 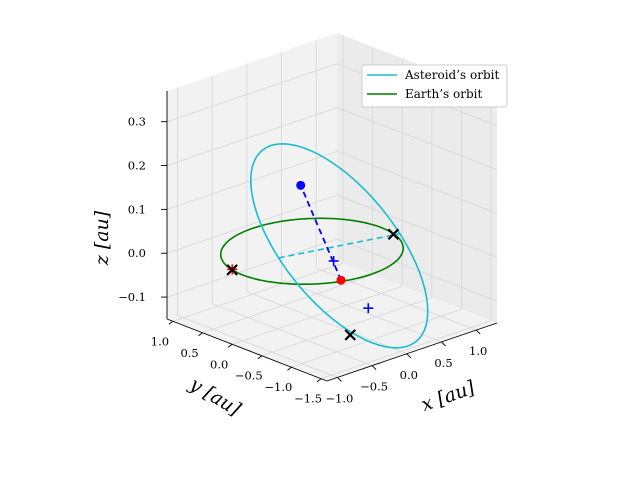 I want to click on z-tick-label: 0.2, so click(x=137, y=166).